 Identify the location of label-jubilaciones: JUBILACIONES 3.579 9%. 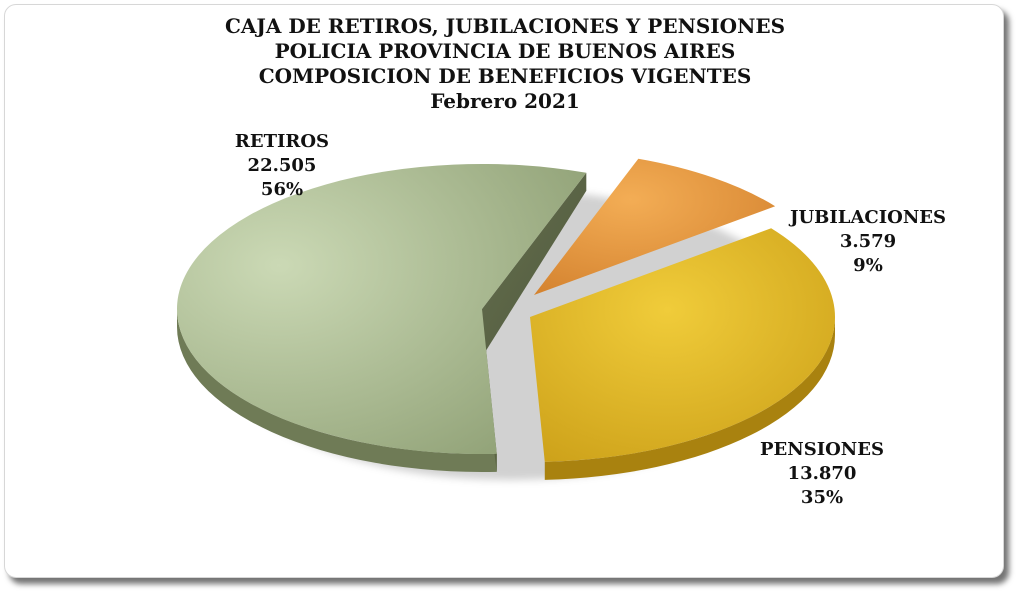
(868, 242).